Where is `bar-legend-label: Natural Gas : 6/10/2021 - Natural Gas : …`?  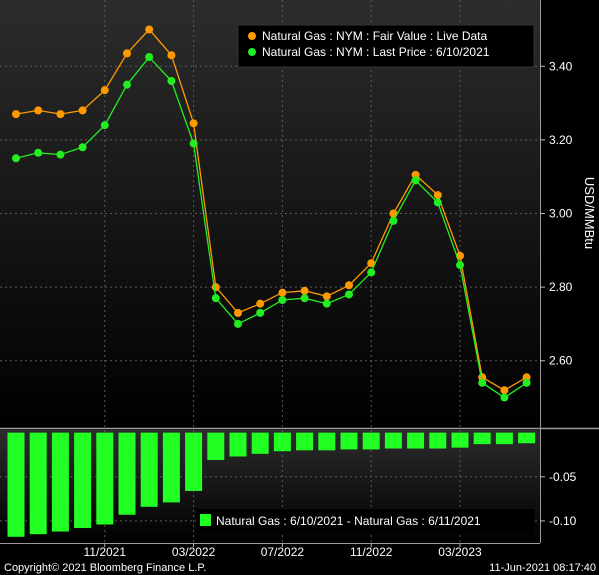
bar-legend-label: Natural Gas : 6/10/2021 - Natural Gas : … is located at coordinates (348, 521).